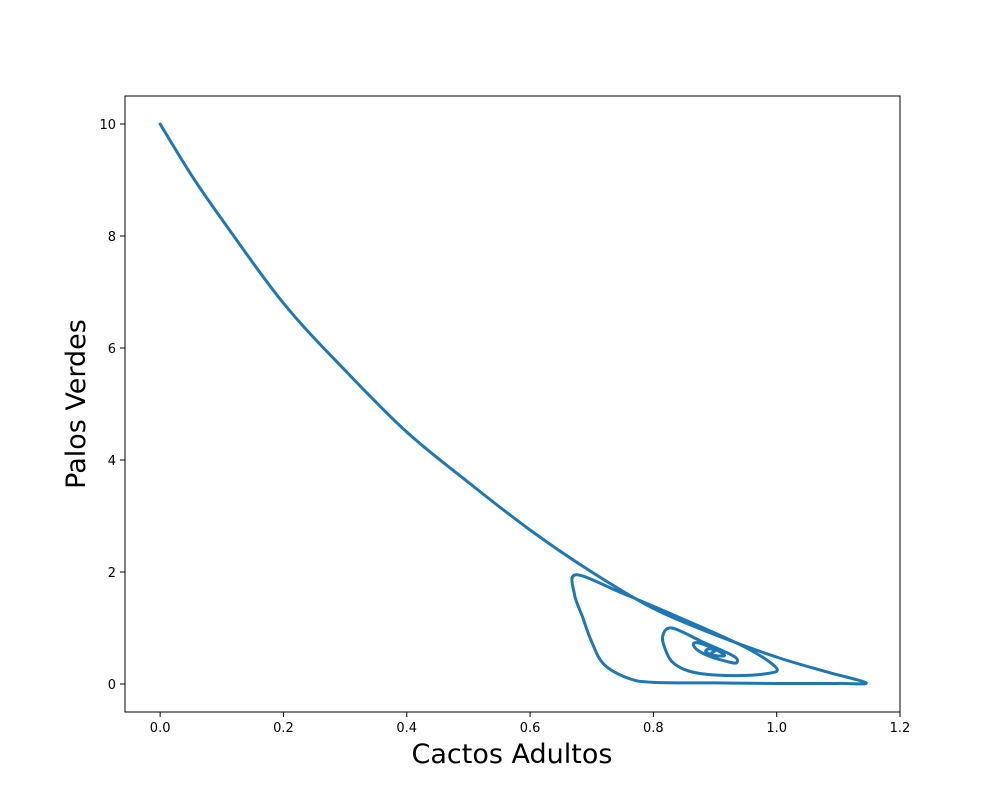 Image resolution: width=1000 pixels, height=800 pixels. Describe the element at coordinates (900, 728) in the screenshot. I see `x-tick-label: 1.2` at that location.